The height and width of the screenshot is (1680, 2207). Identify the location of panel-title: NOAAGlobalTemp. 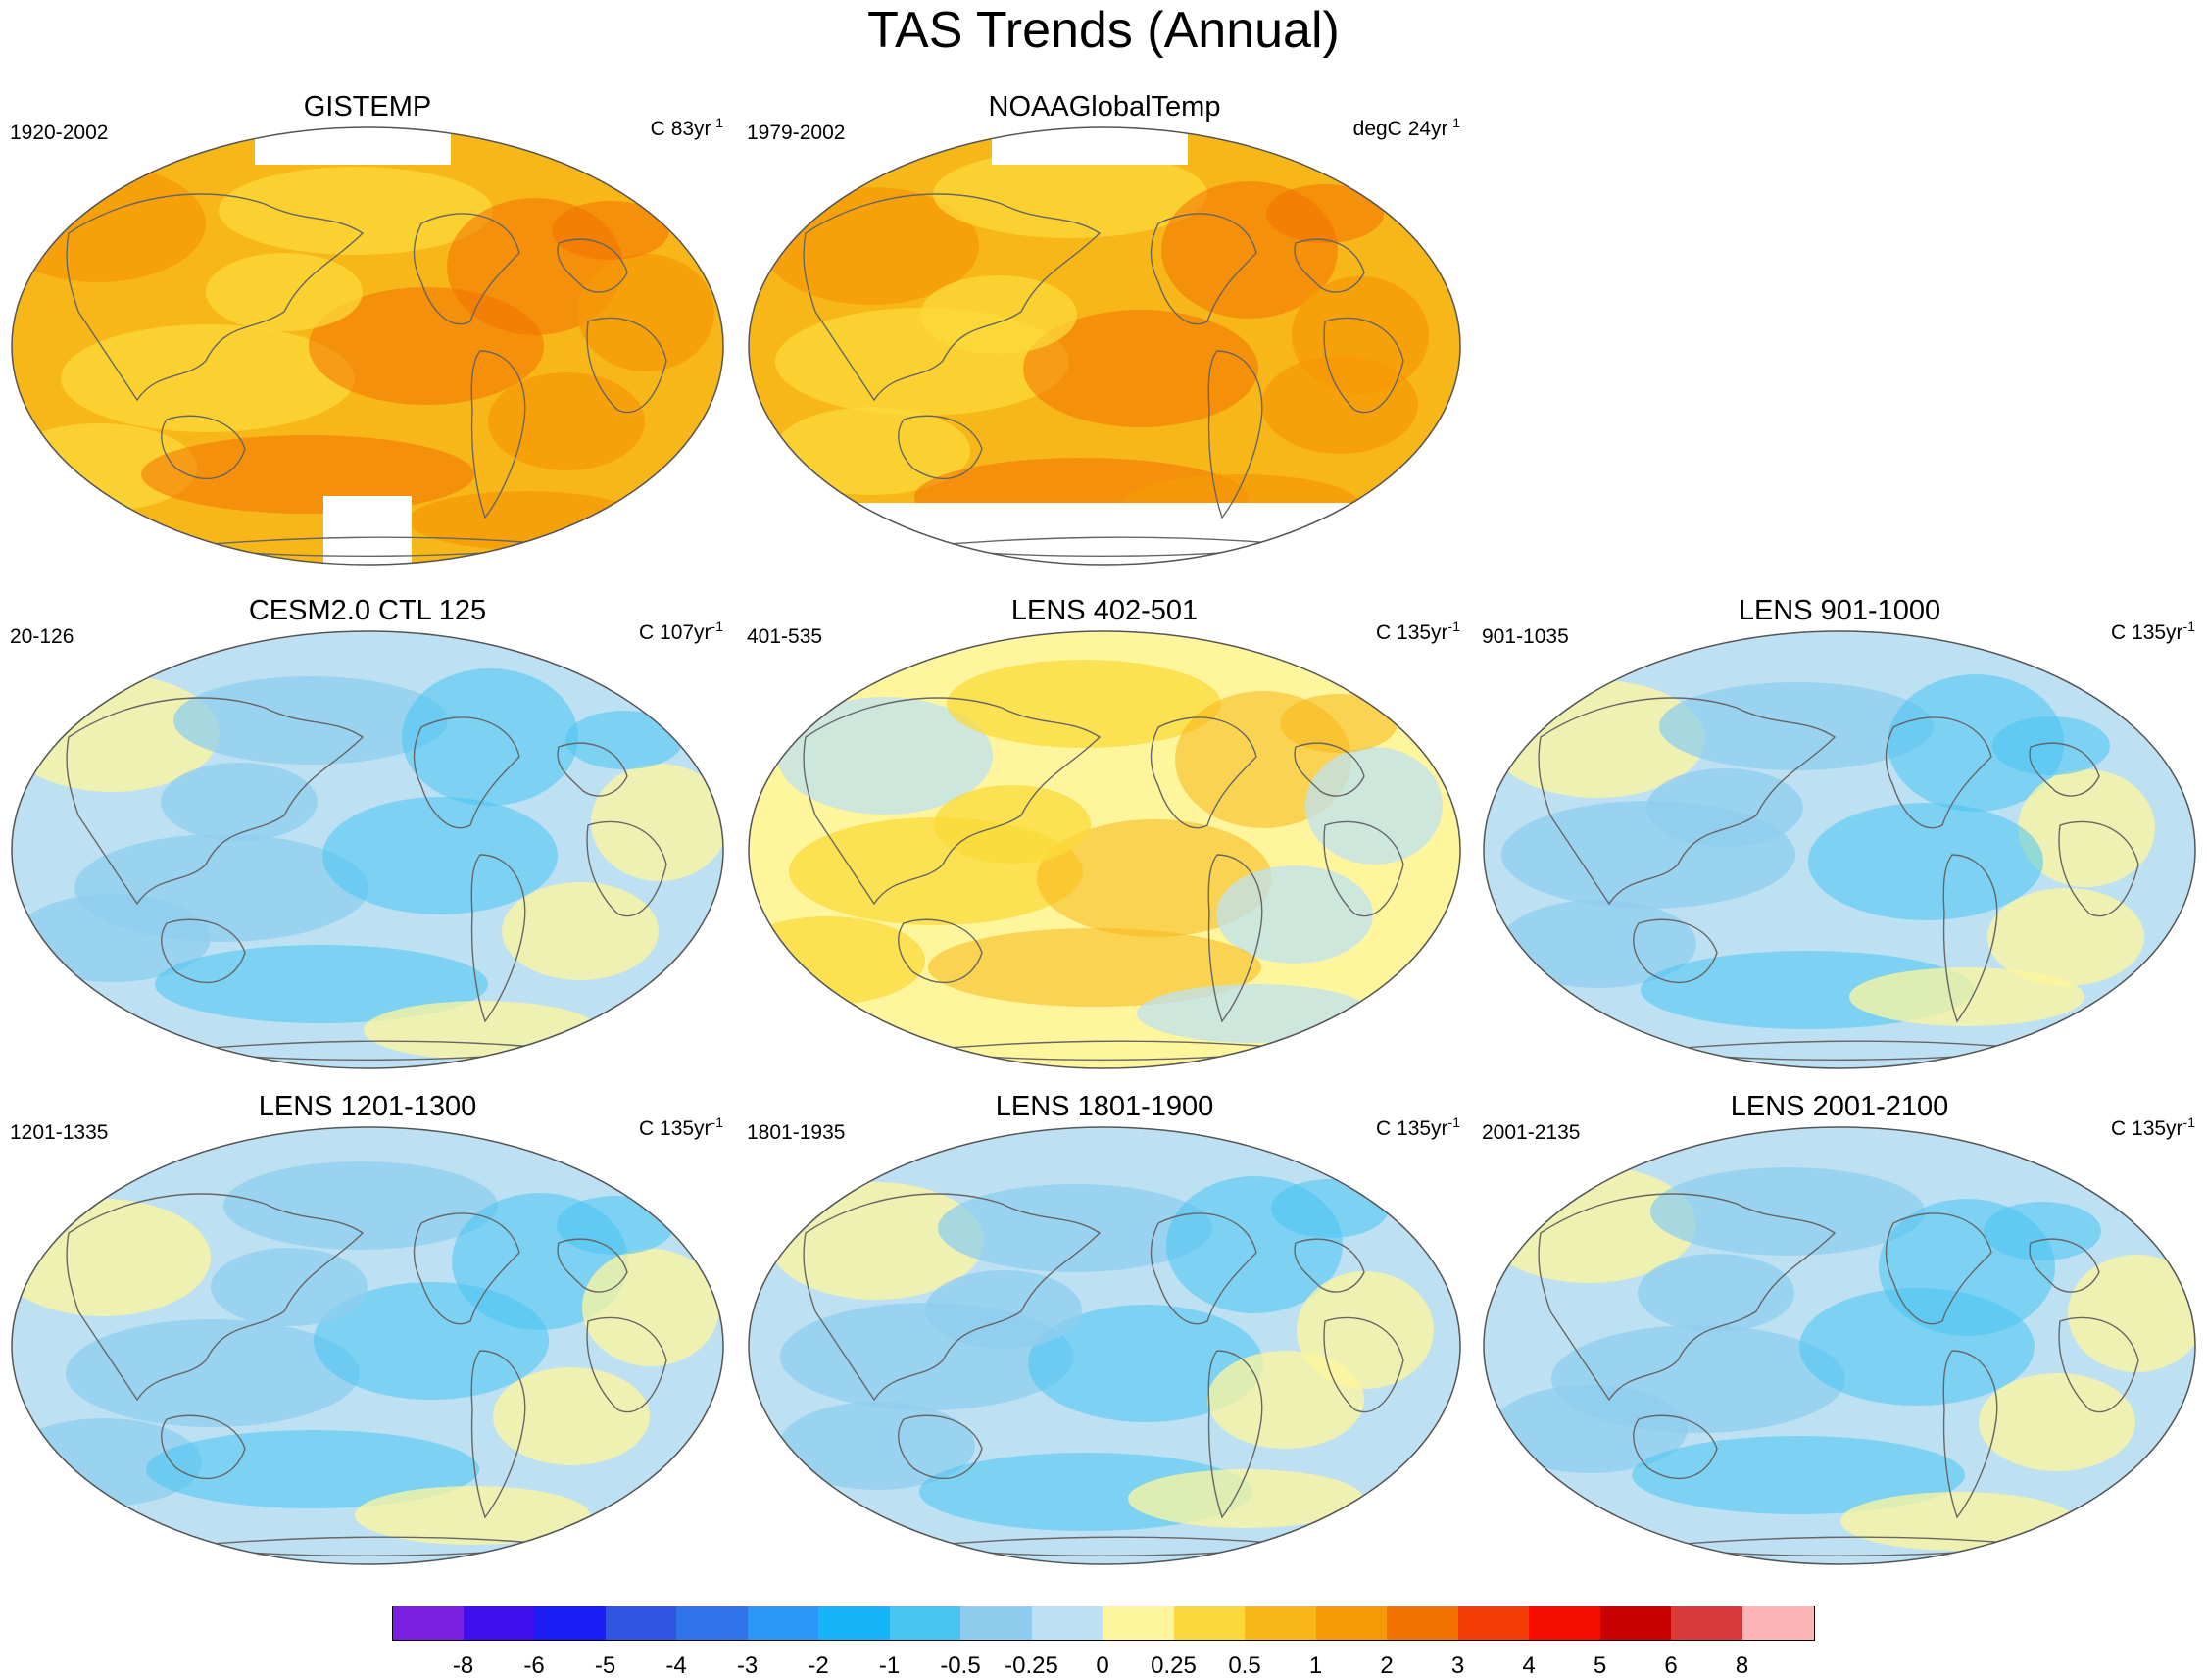
(1104, 107).